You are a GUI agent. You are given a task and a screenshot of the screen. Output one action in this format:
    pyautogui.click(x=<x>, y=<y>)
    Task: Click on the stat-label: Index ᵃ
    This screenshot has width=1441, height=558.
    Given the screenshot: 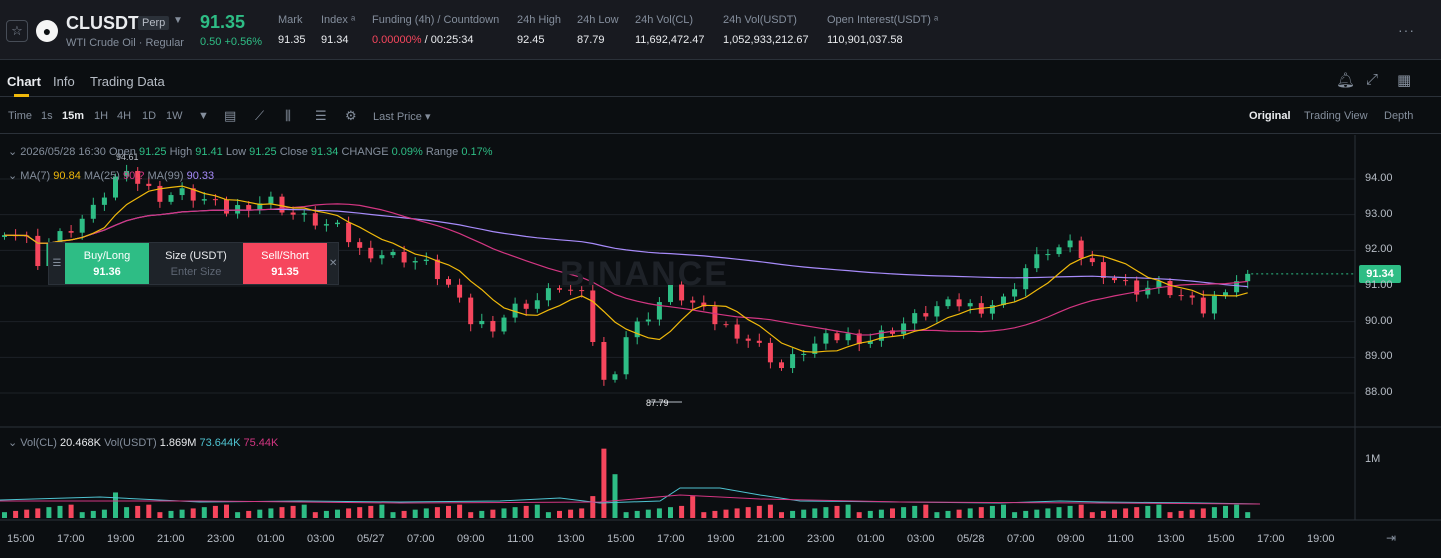 What is the action you would take?
    pyautogui.click(x=338, y=20)
    